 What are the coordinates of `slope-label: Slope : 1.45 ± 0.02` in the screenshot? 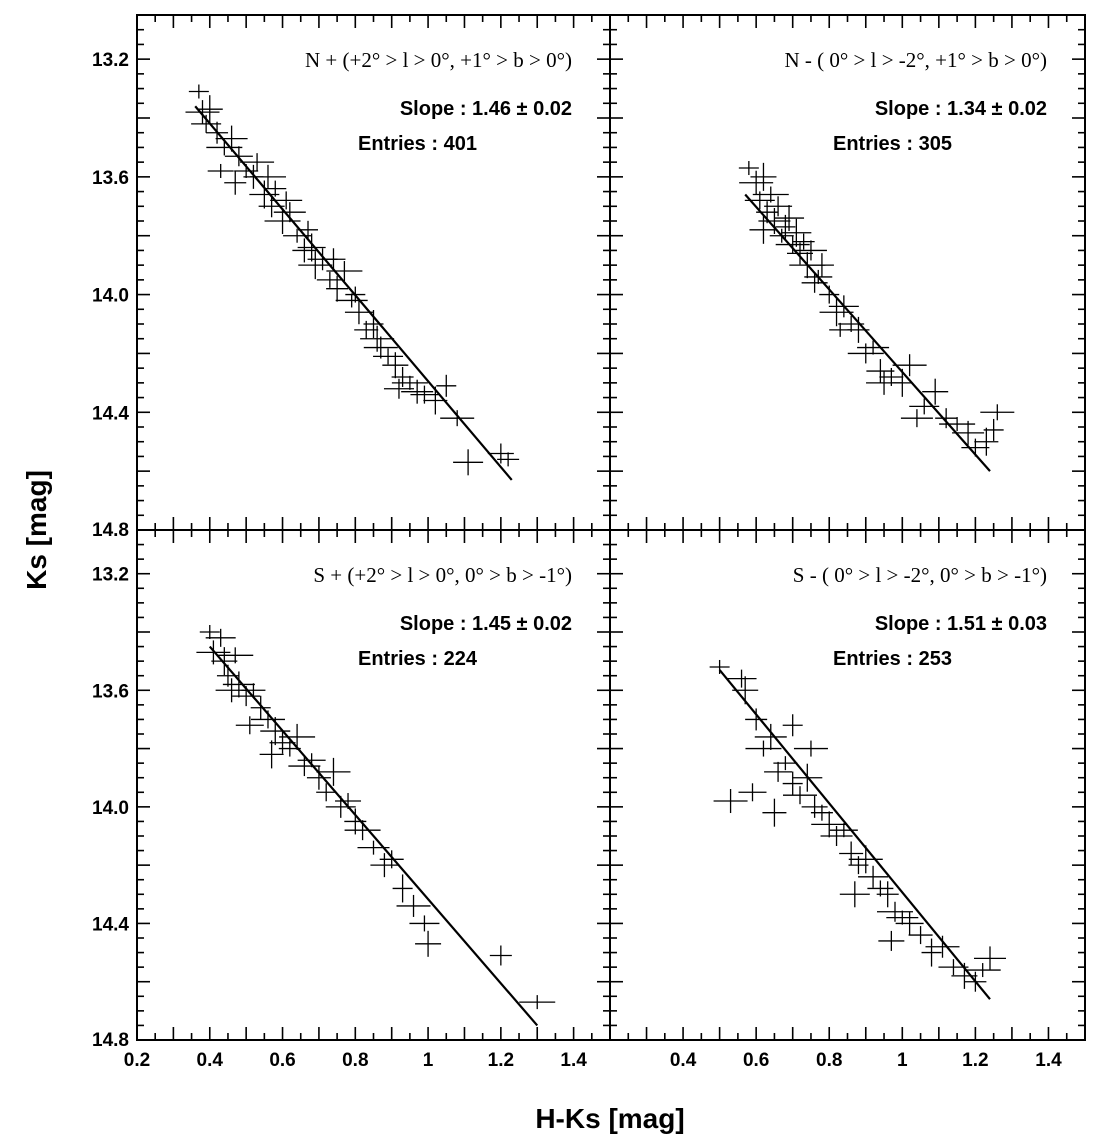 It's located at (486, 624).